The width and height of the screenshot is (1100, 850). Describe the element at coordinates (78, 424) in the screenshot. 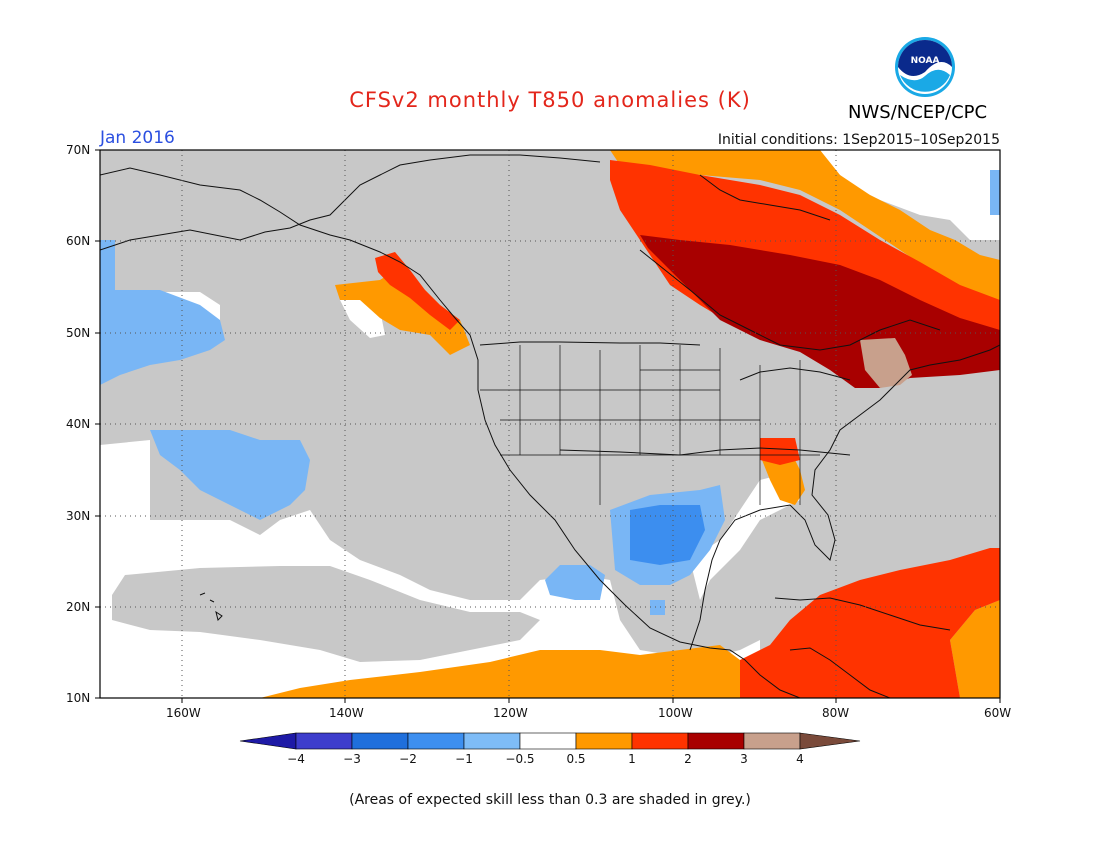

I see `lat-label: 40N` at that location.